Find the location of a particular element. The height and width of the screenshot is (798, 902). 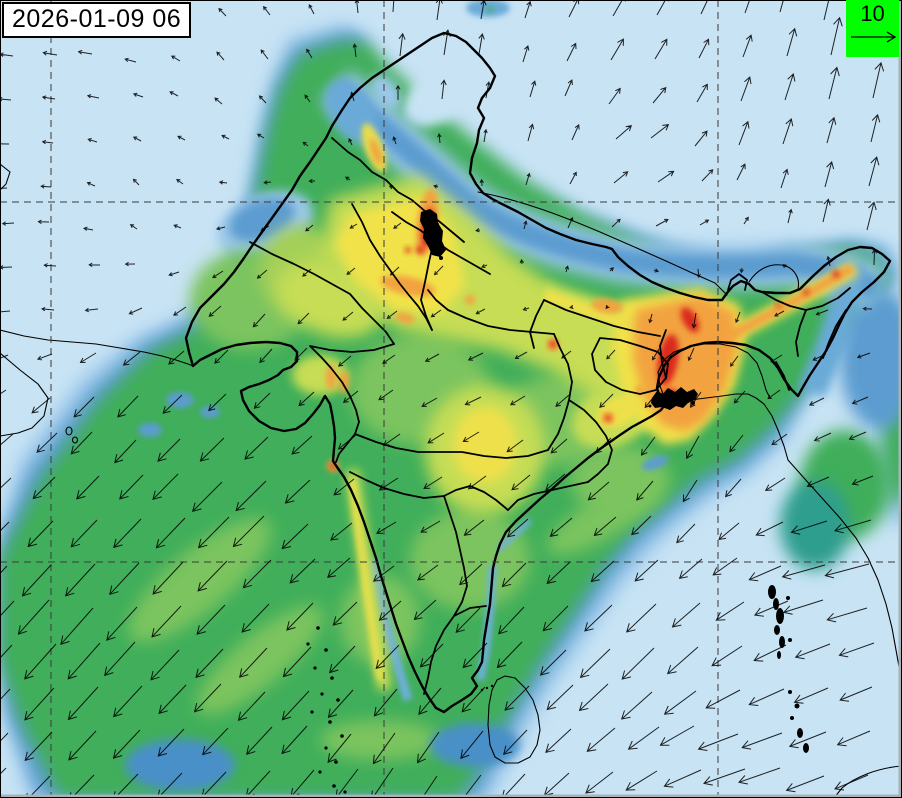

timestamp-text: 2026-01-09 06 is located at coordinates (97, 19).